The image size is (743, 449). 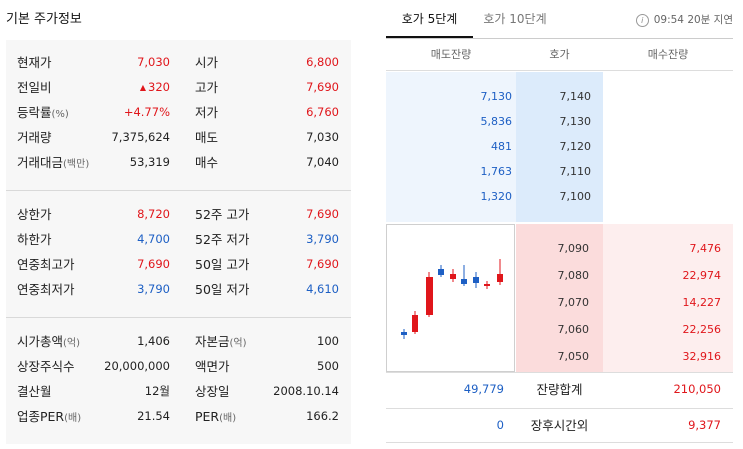 What do you see at coordinates (322, 112) in the screenshot?
I see `low-price: 6,760` at bounding box center [322, 112].